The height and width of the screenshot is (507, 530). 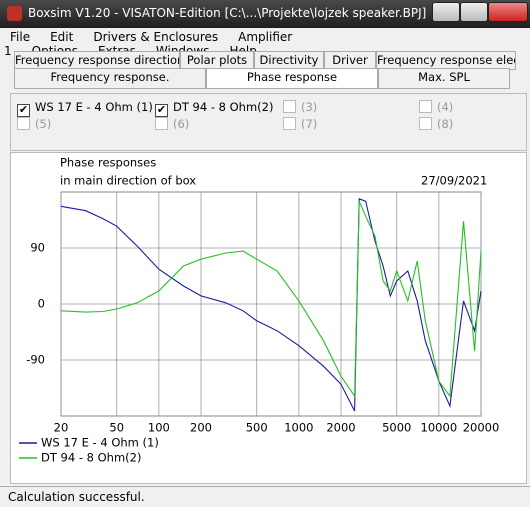 I want to click on status-text: Calculation successful., so click(x=76, y=497).